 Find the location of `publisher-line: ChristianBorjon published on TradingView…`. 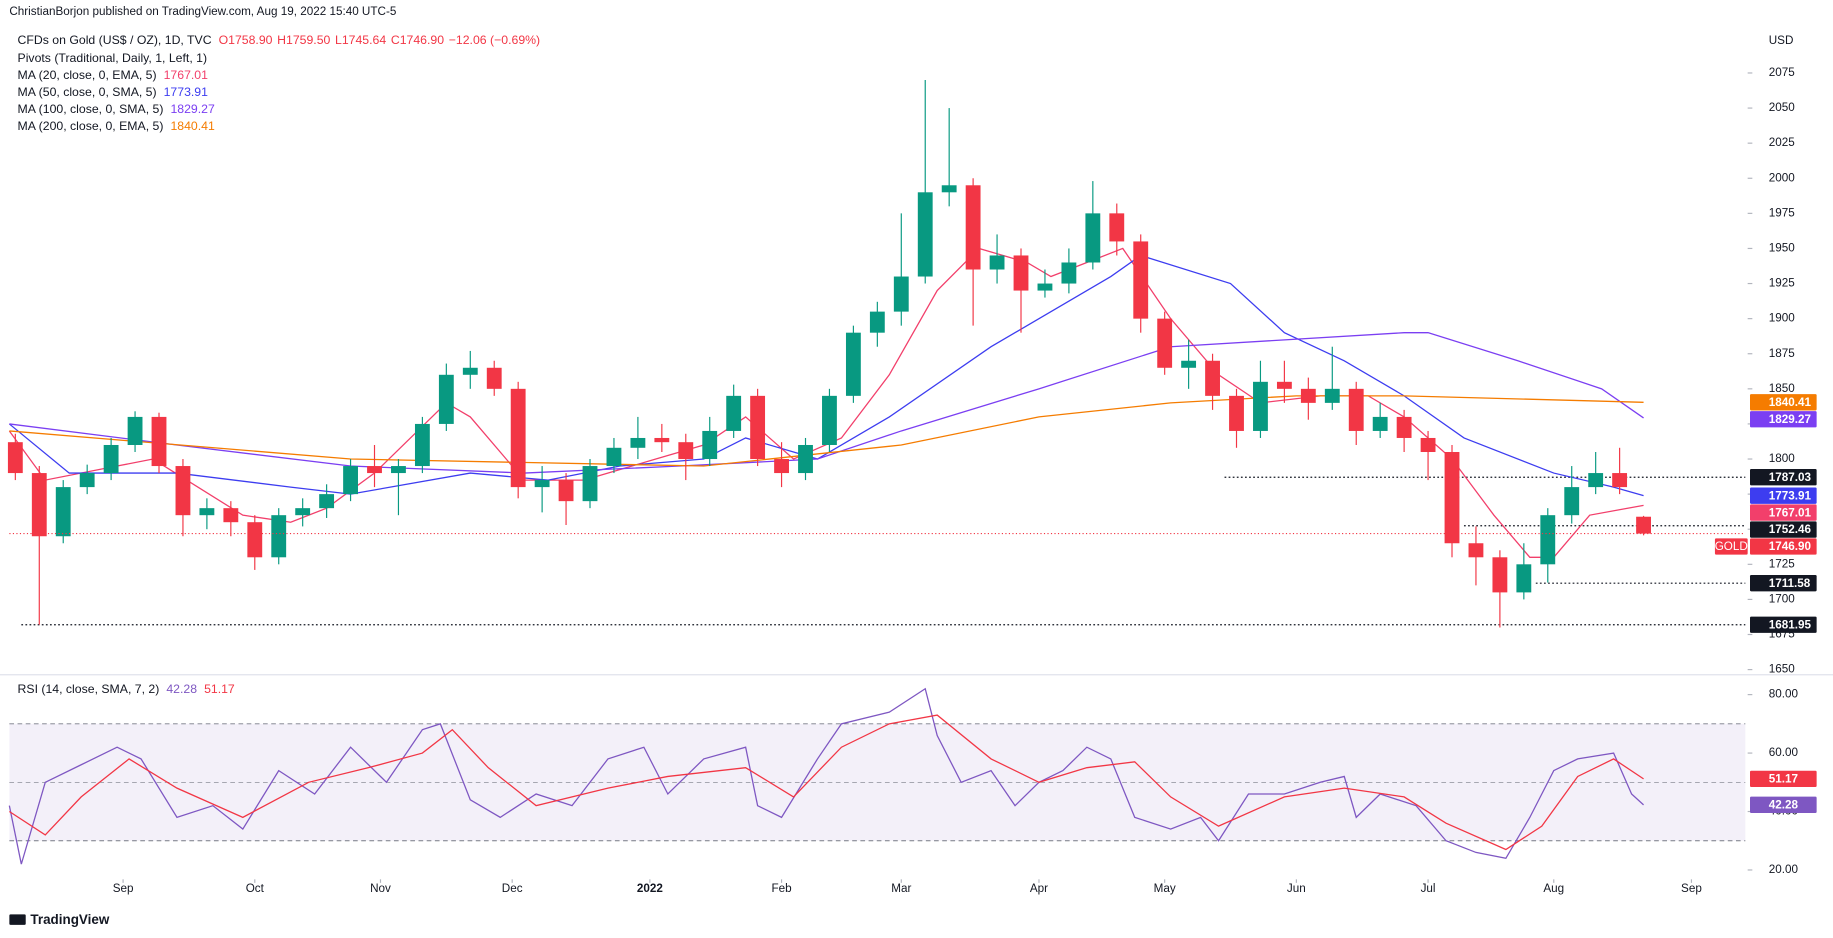

publisher-line: ChristianBorjon published on TradingView… is located at coordinates (203, 11).